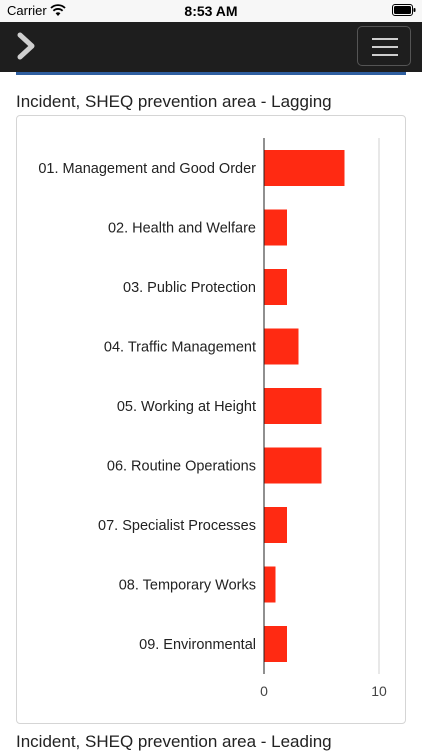 The height and width of the screenshot is (752, 422). Describe the element at coordinates (379, 691) in the screenshot. I see `x-tick-label: 10` at that location.